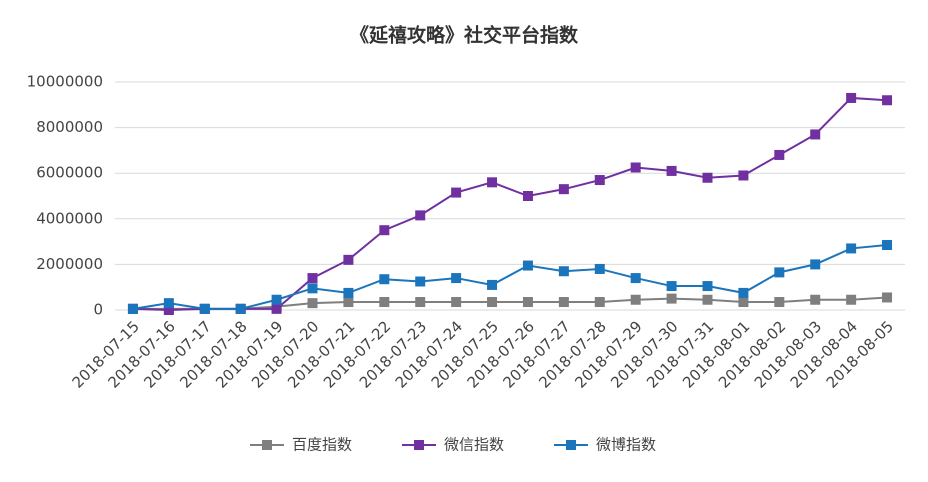  I want to click on legend-label: 微信指数, so click(474, 445).